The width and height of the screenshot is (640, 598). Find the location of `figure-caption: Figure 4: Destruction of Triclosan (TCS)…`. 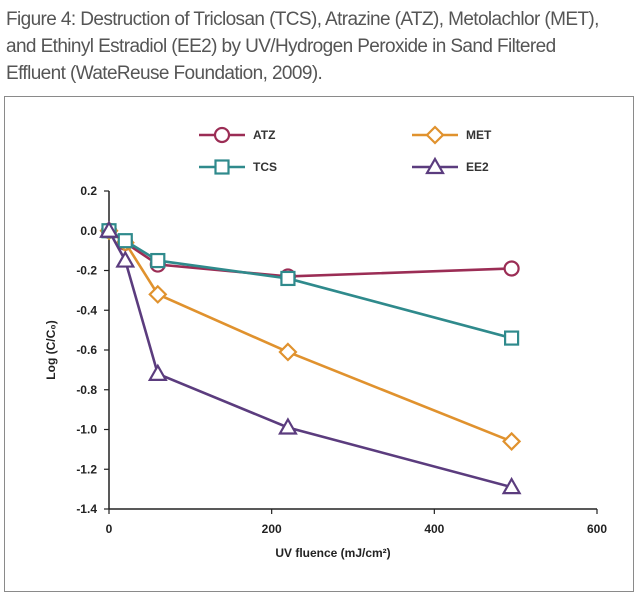

figure-caption: Figure 4: Destruction of Triclosan (TCS)… is located at coordinates (302, 46).